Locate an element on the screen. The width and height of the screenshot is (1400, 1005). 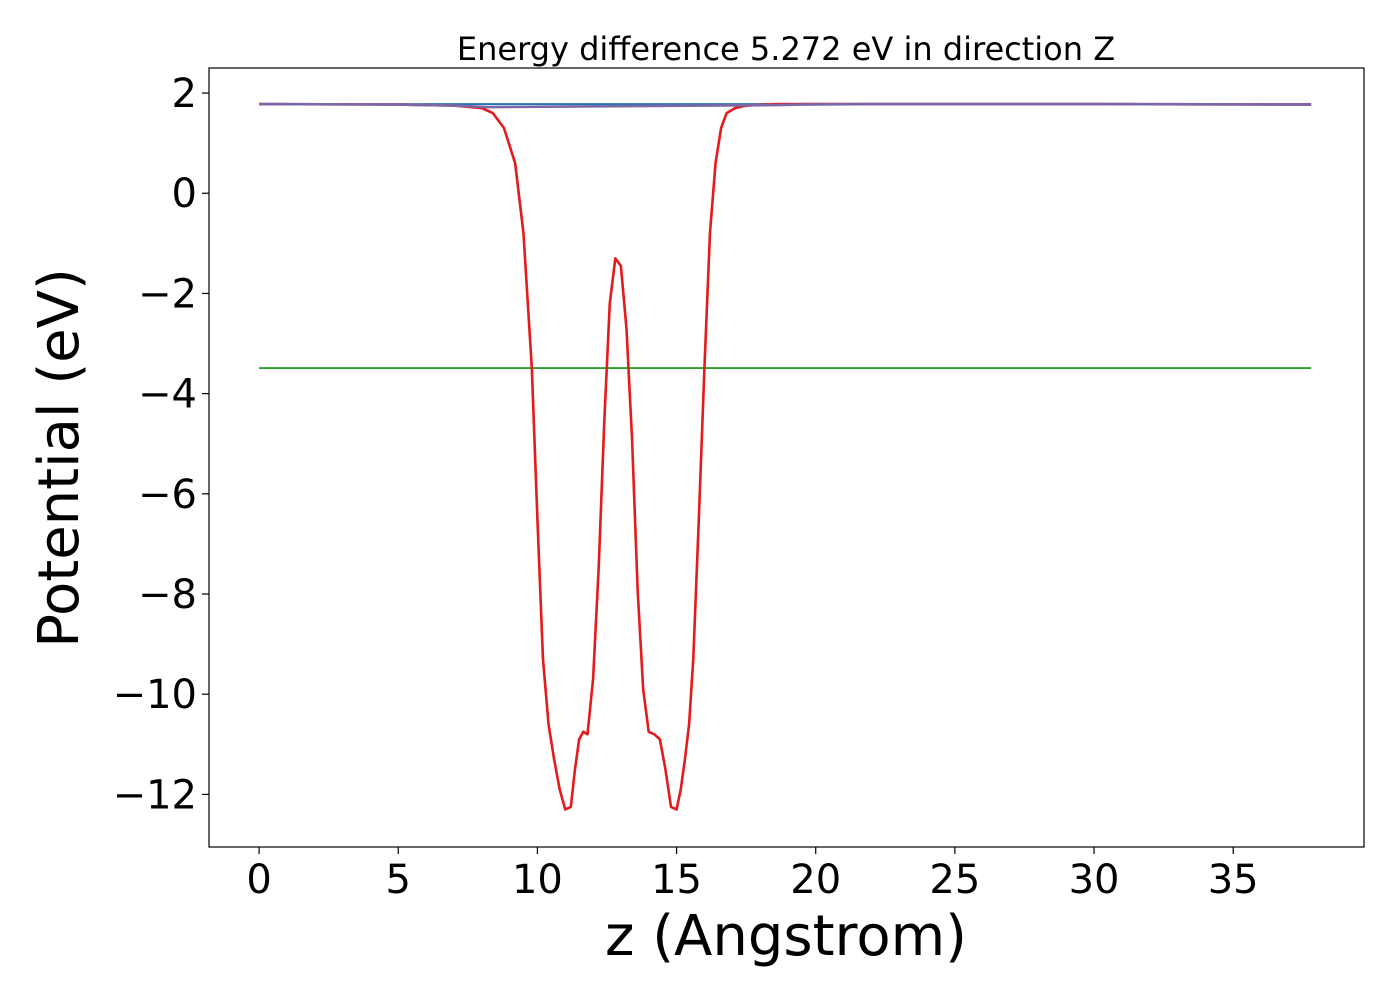
y-tick-label: −4 is located at coordinates (167, 395).